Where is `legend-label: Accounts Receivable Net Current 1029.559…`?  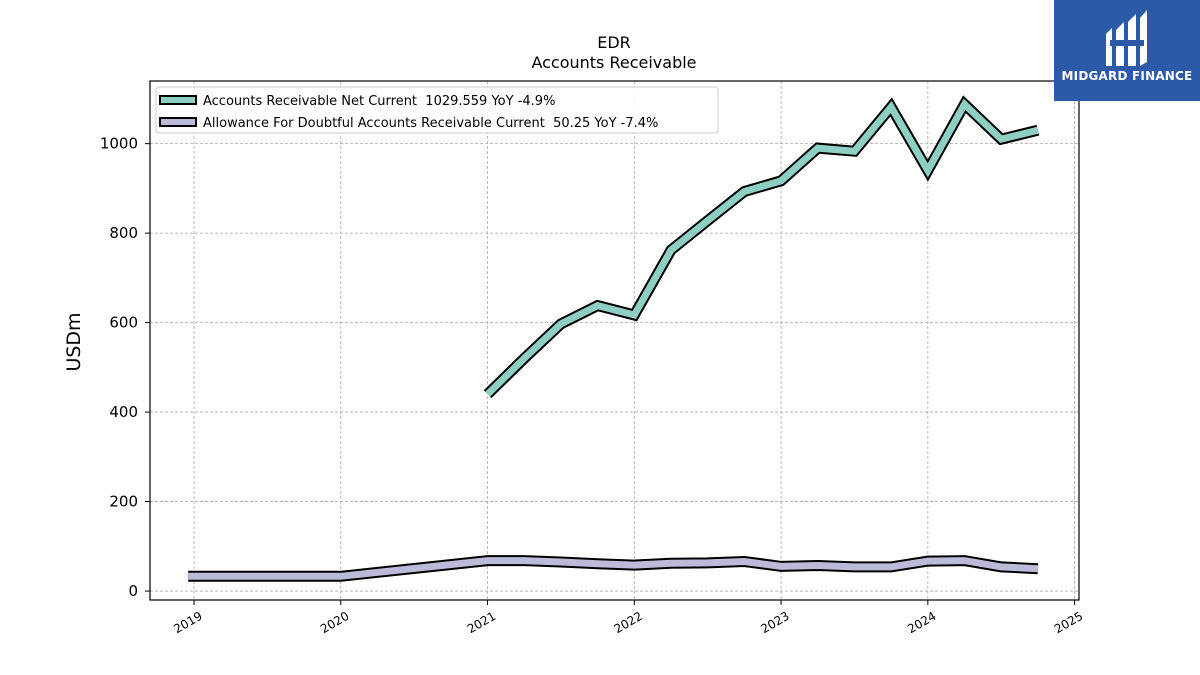
legend-label: Accounts Receivable Net Current 1029.559… is located at coordinates (379, 101).